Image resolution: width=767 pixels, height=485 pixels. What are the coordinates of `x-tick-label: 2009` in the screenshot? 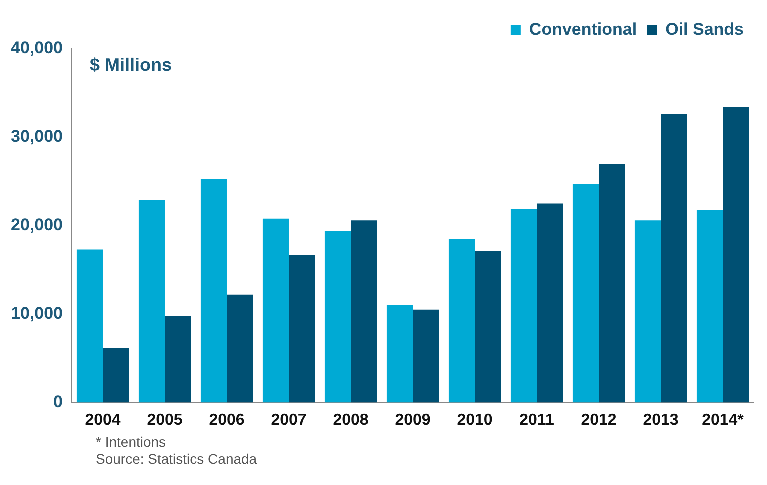 It's located at (413, 420).